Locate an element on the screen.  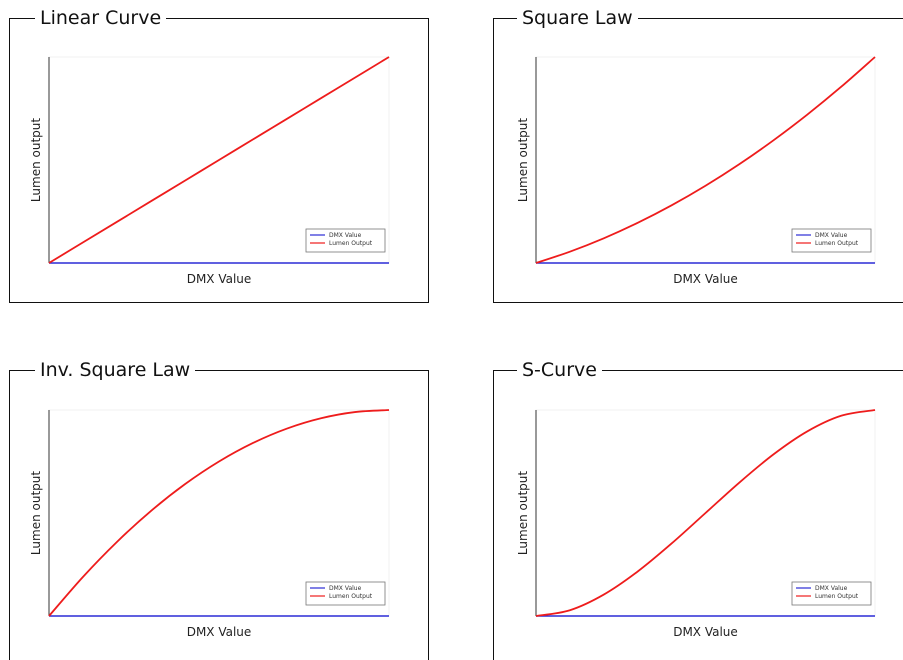
chart-title: Linear Curve is located at coordinates (101, 18).